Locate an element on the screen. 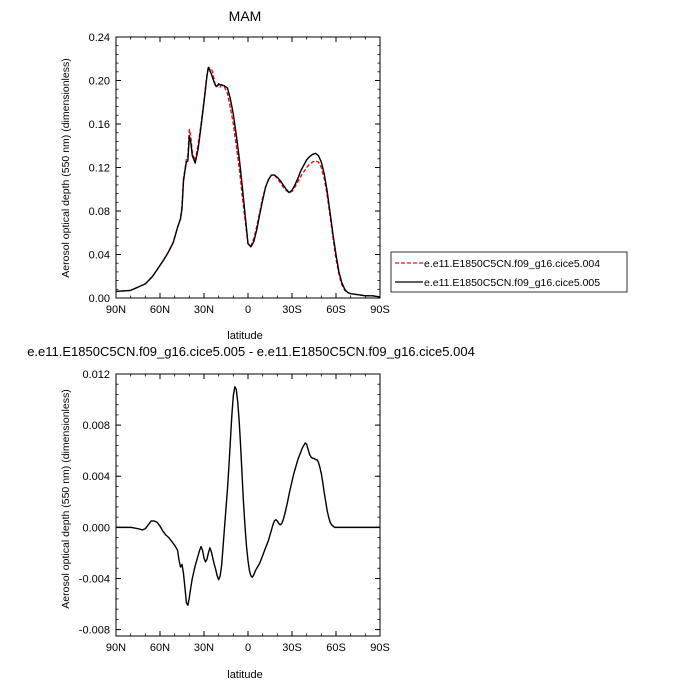  top-chart-ytick-label: 0.16 is located at coordinates (99, 125).